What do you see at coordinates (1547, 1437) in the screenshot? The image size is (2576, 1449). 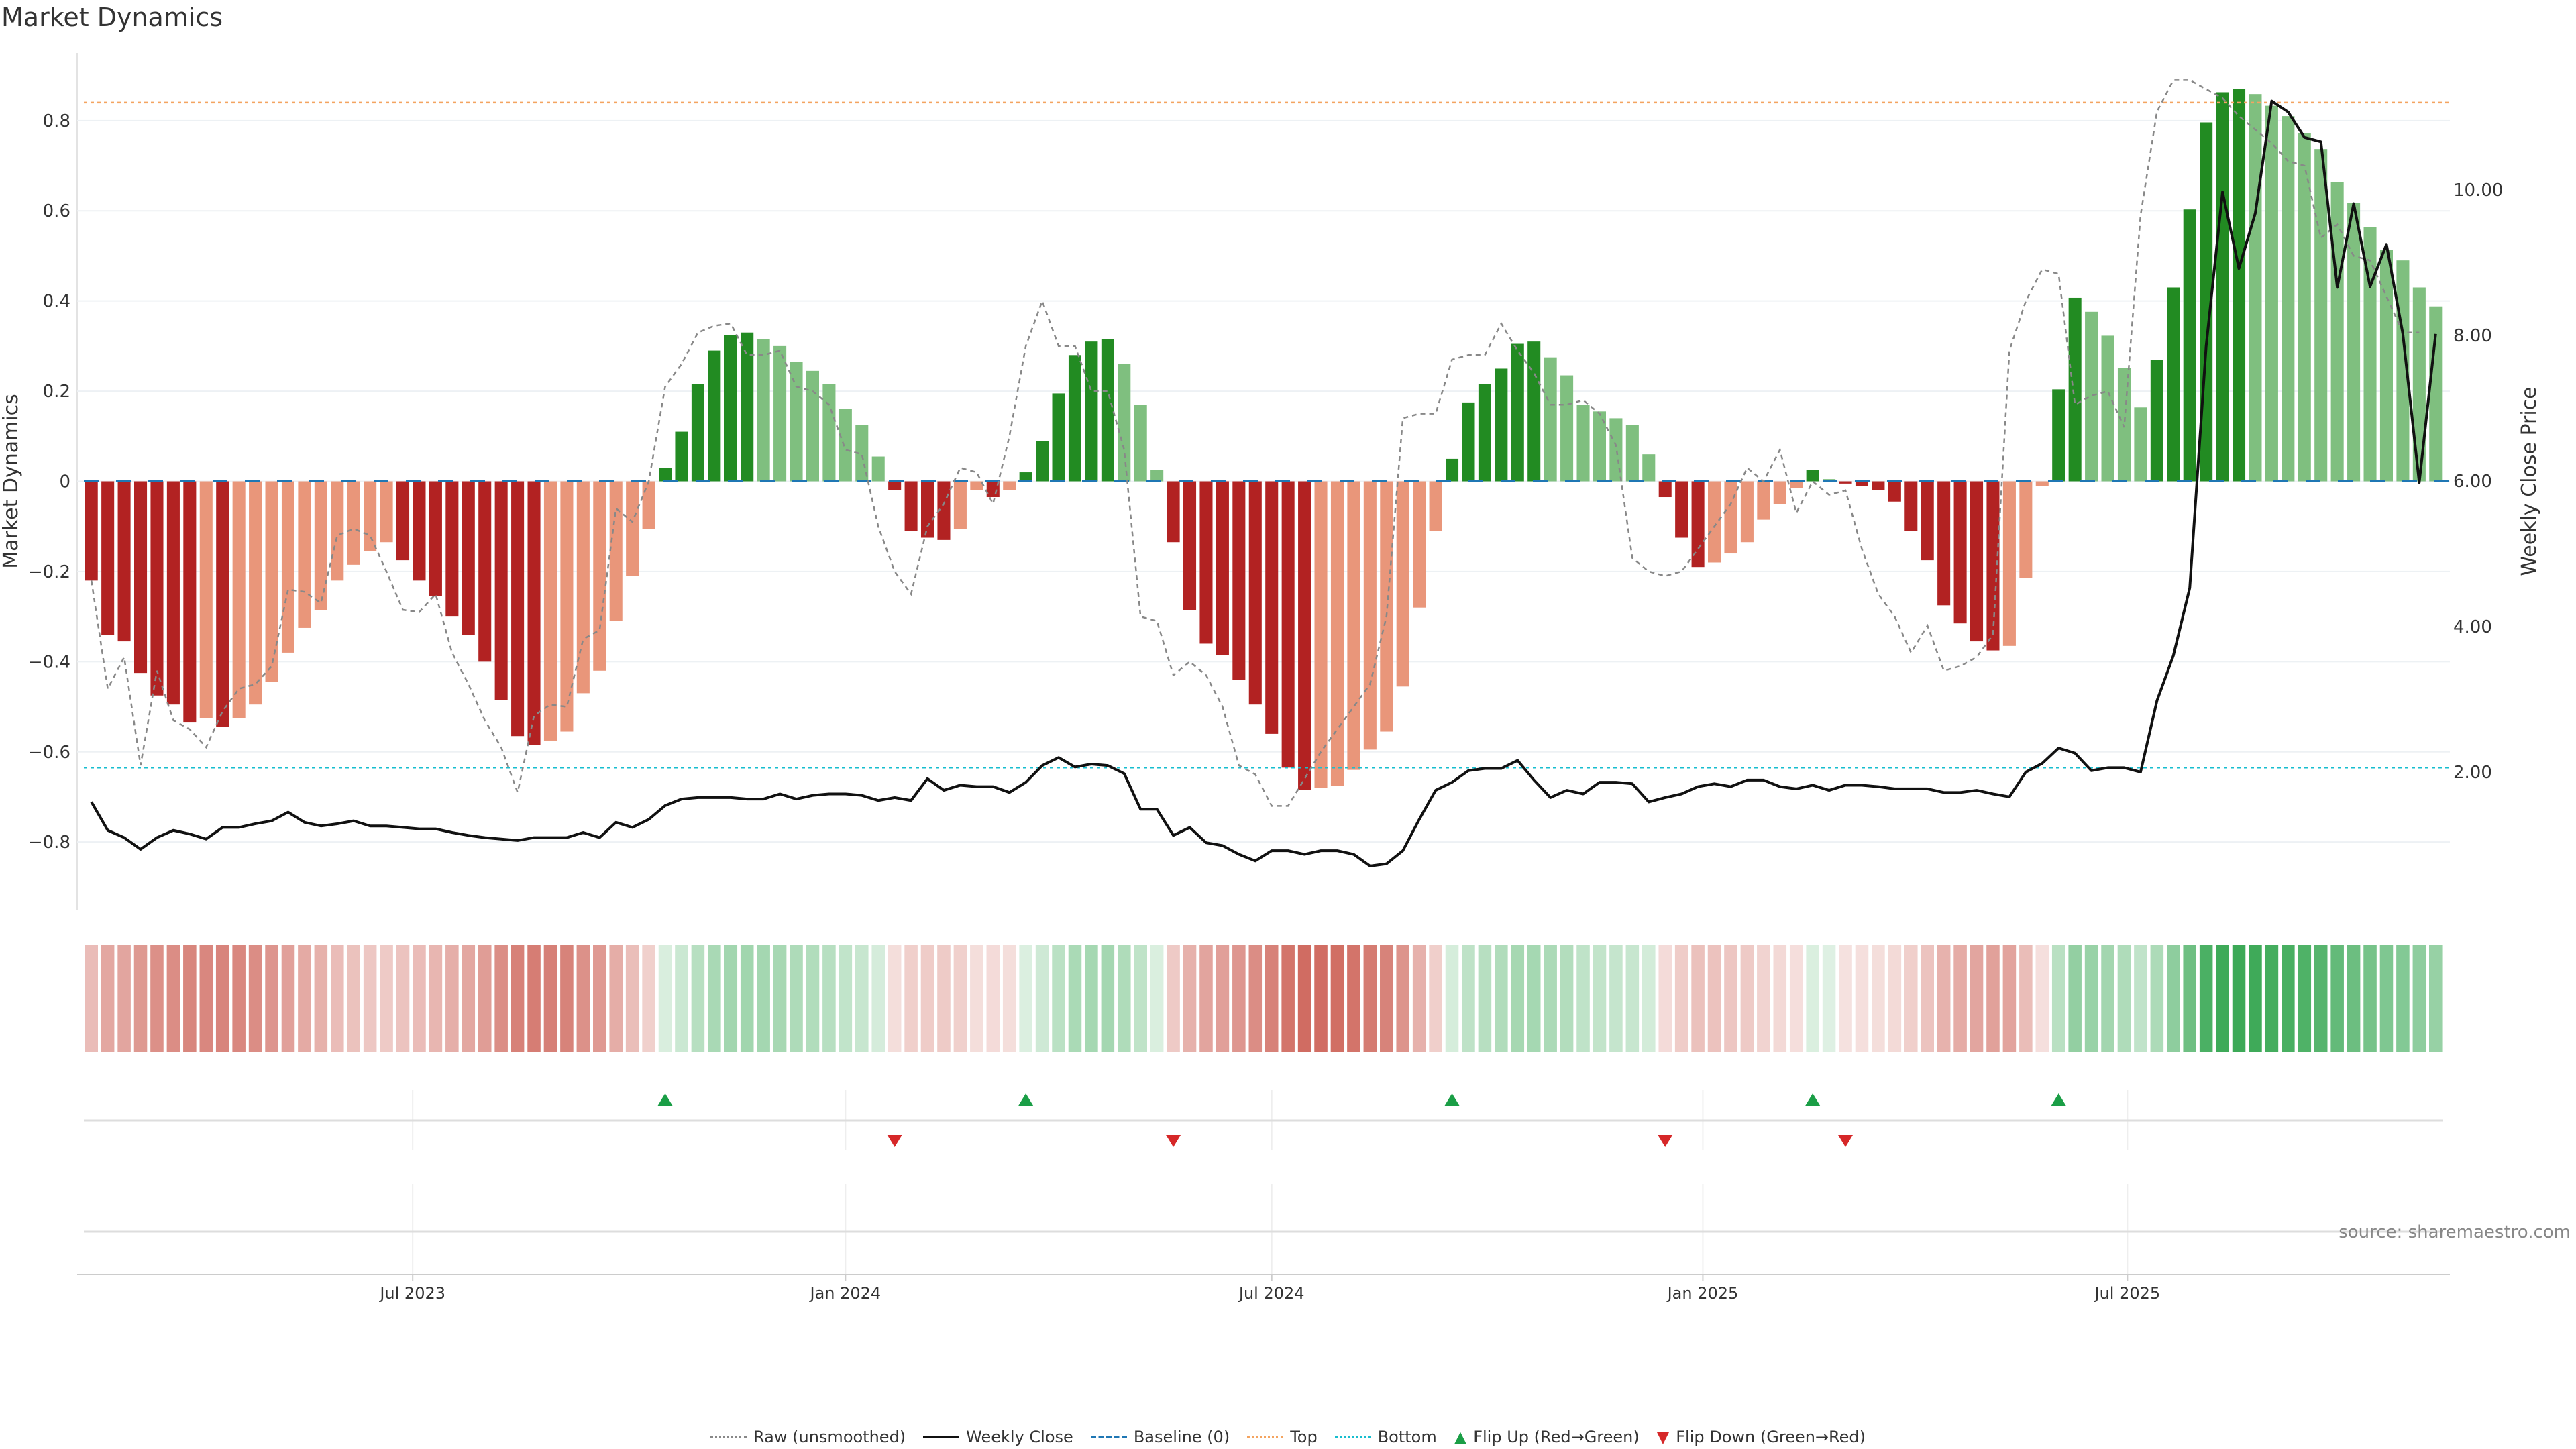 I see `legend-item-flip-up: ▲ Flip Up (Red→Green)` at bounding box center [1547, 1437].